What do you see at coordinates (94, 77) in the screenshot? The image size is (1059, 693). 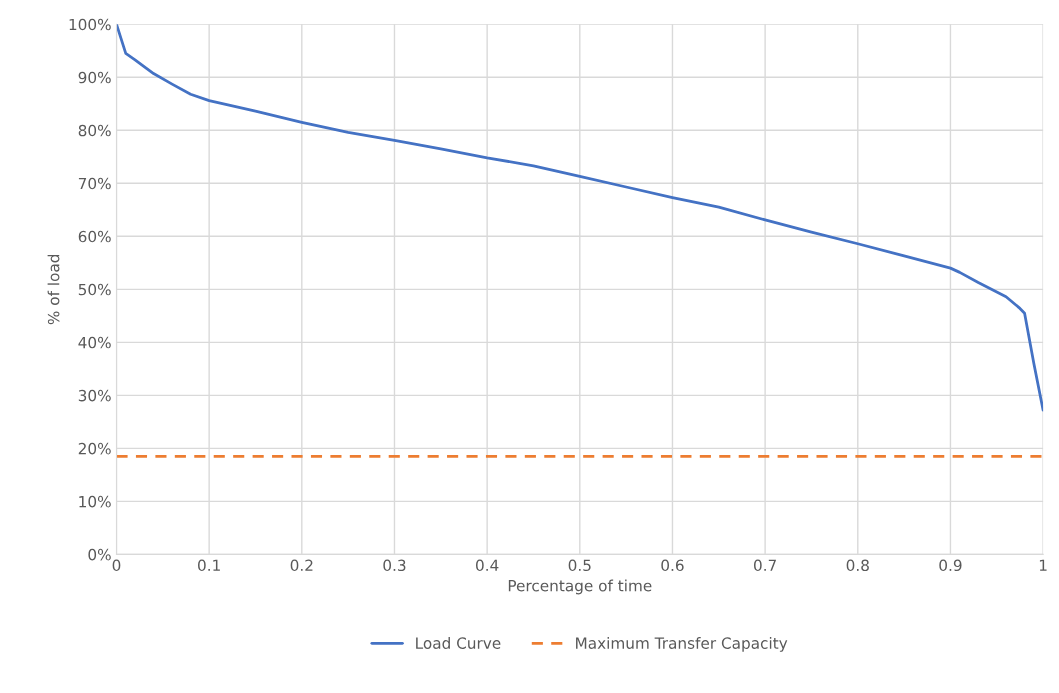 I see `y-tick-label: 90%` at bounding box center [94, 77].